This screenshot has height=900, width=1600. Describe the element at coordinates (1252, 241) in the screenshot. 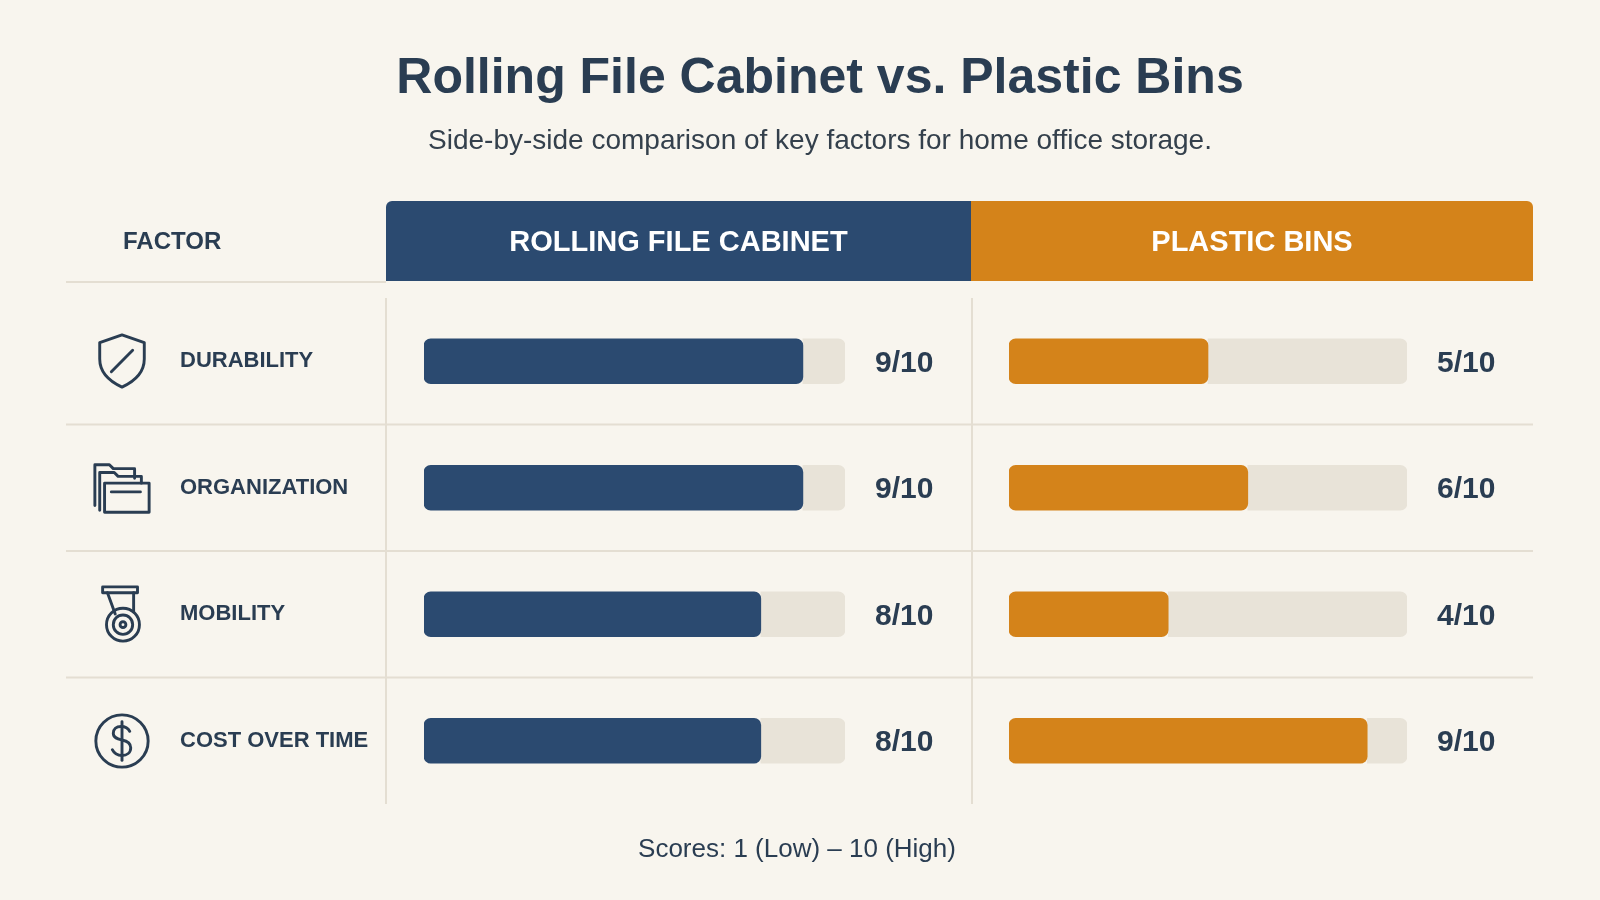

I see `text: PLASTIC BINS` at that location.